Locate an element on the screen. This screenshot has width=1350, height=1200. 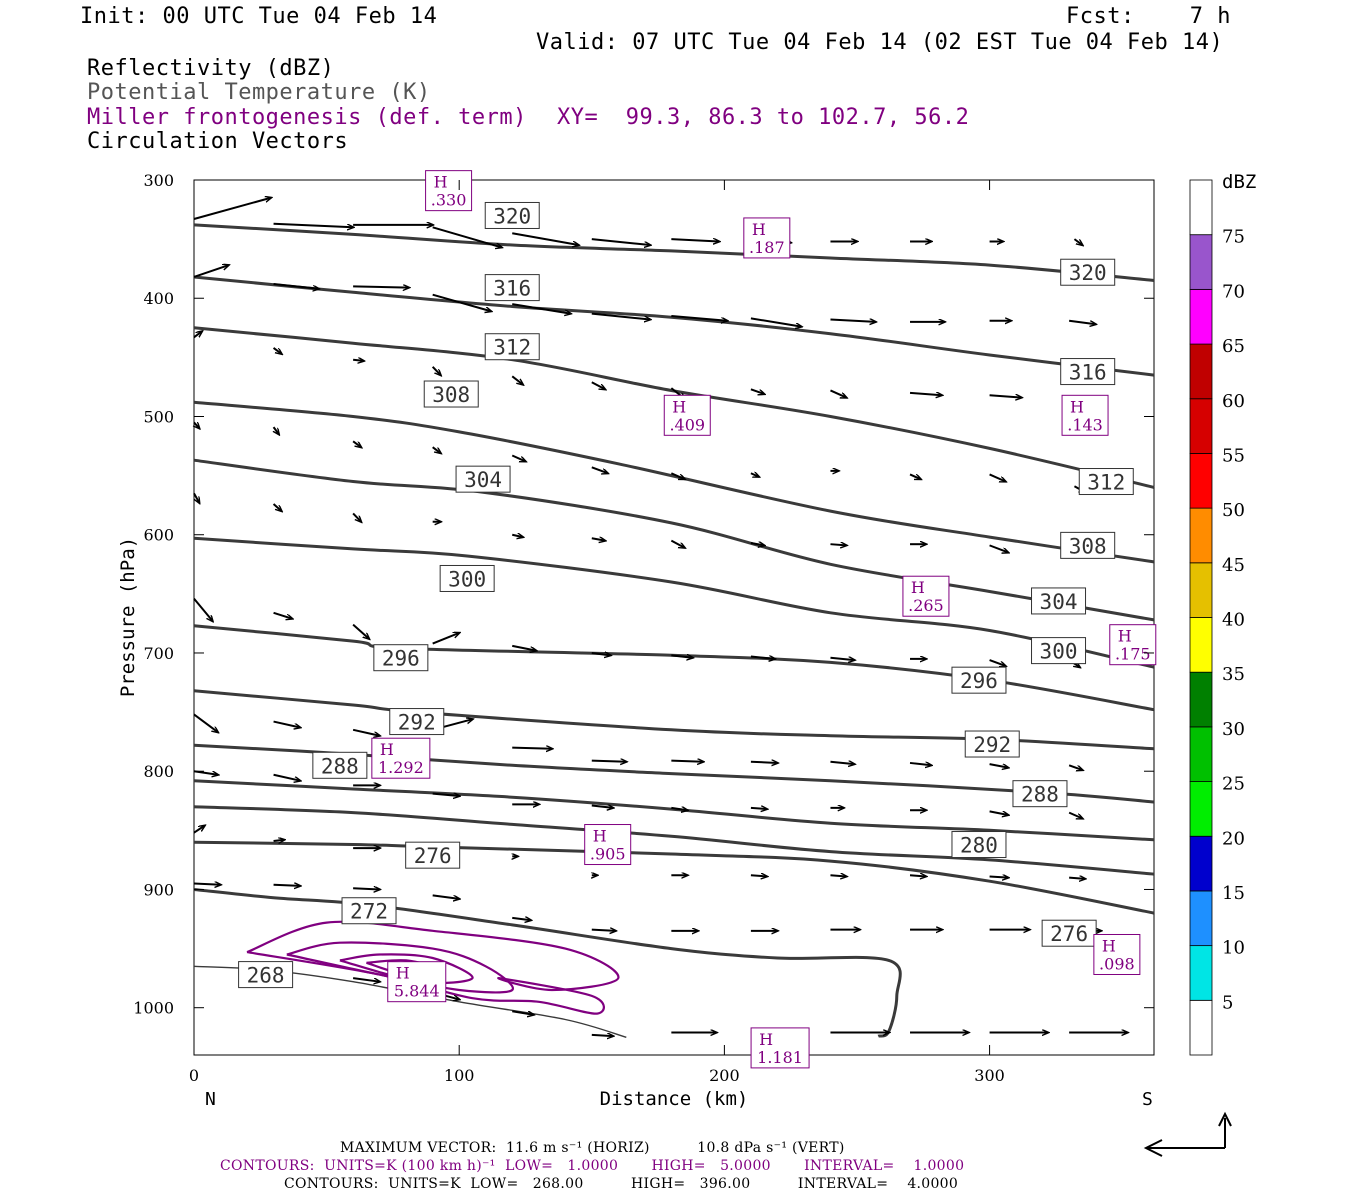
fronto-max-label: H1.181 is located at coordinates (780, 1048).